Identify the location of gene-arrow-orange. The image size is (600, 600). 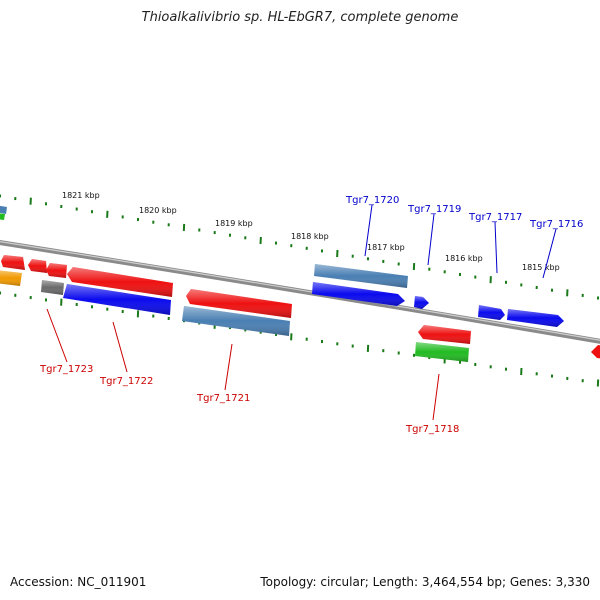
(11, 278).